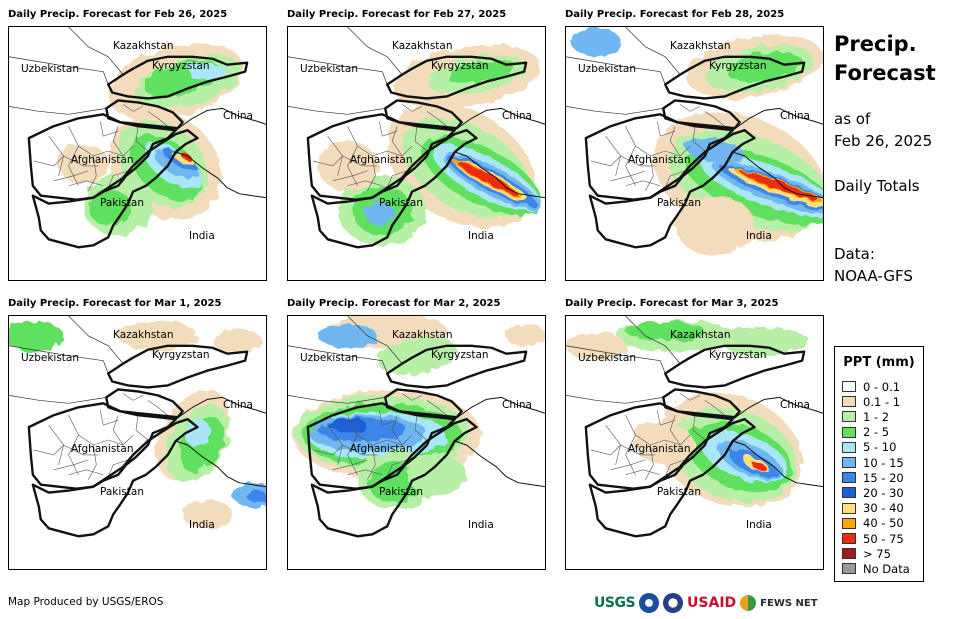 The image size is (970, 619). What do you see at coordinates (102, 446) in the screenshot?
I see `country-outline-afg` at bounding box center [102, 446].